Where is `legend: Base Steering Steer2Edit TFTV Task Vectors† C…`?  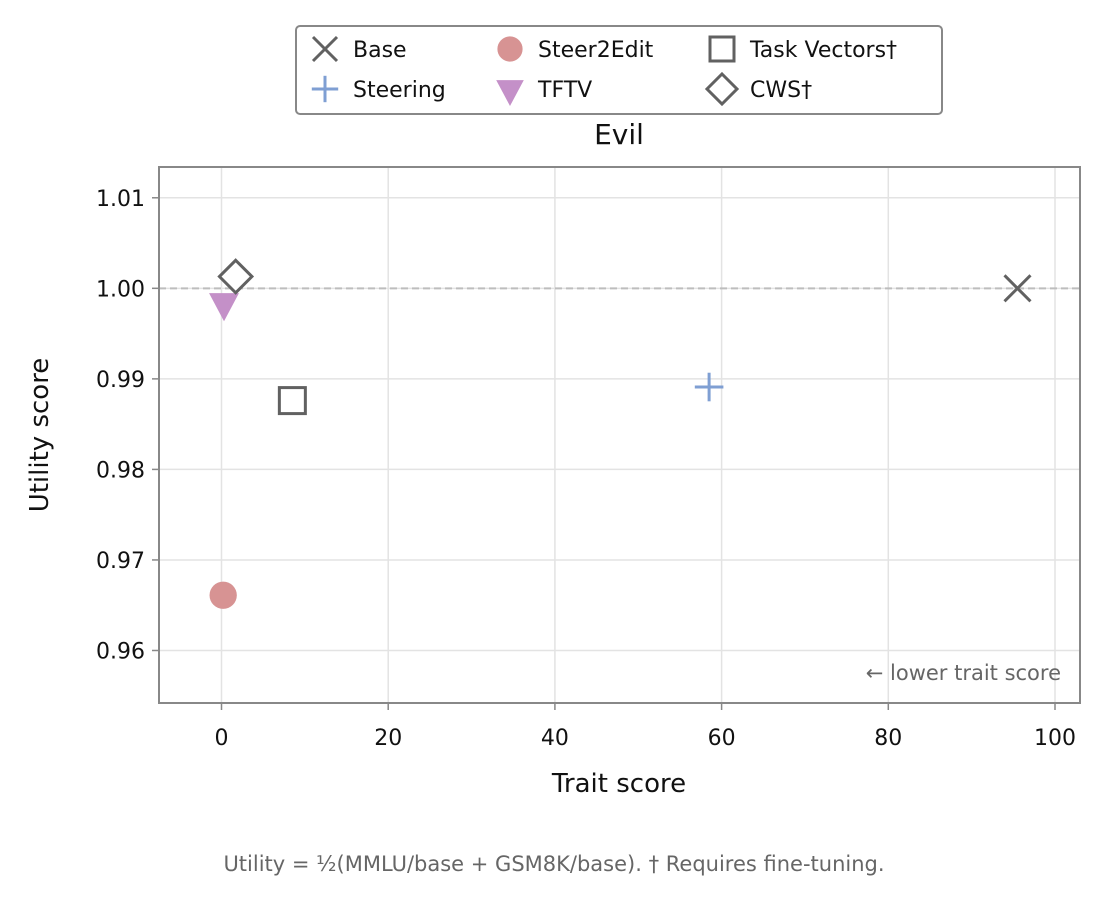 legend: Base Steering Steer2Edit TFTV Task Vectors† C… is located at coordinates (619, 70).